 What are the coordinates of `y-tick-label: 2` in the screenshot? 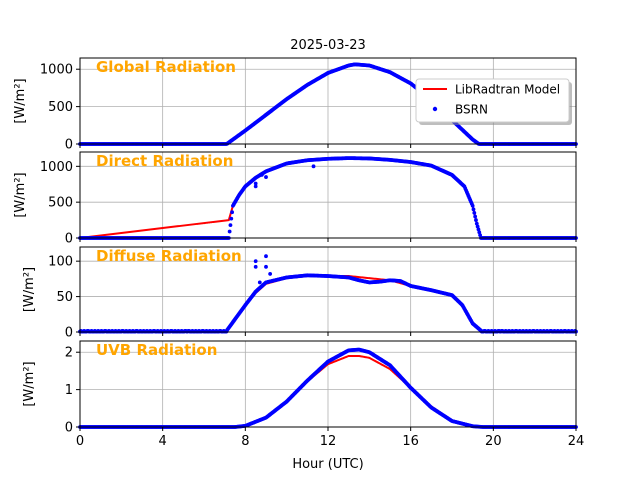 It's located at (69, 353).